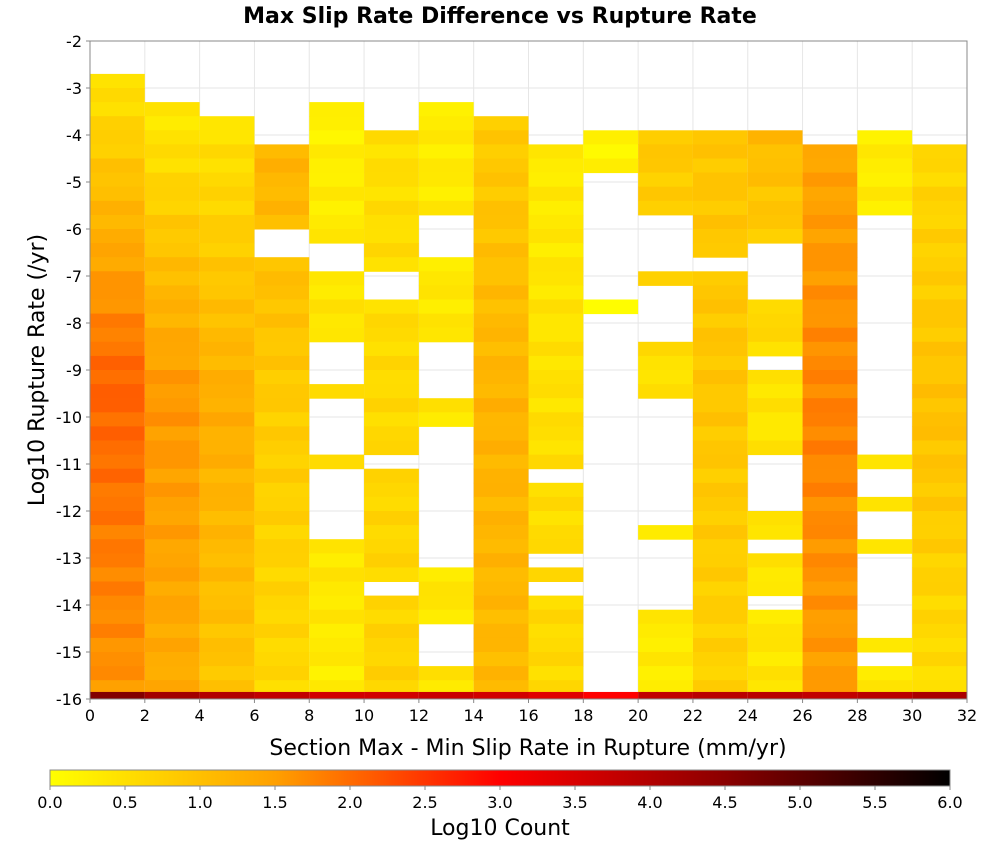 The image size is (1000, 850). Describe the element at coordinates (583, 715) in the screenshot. I see `x-tick-label: 18` at that location.